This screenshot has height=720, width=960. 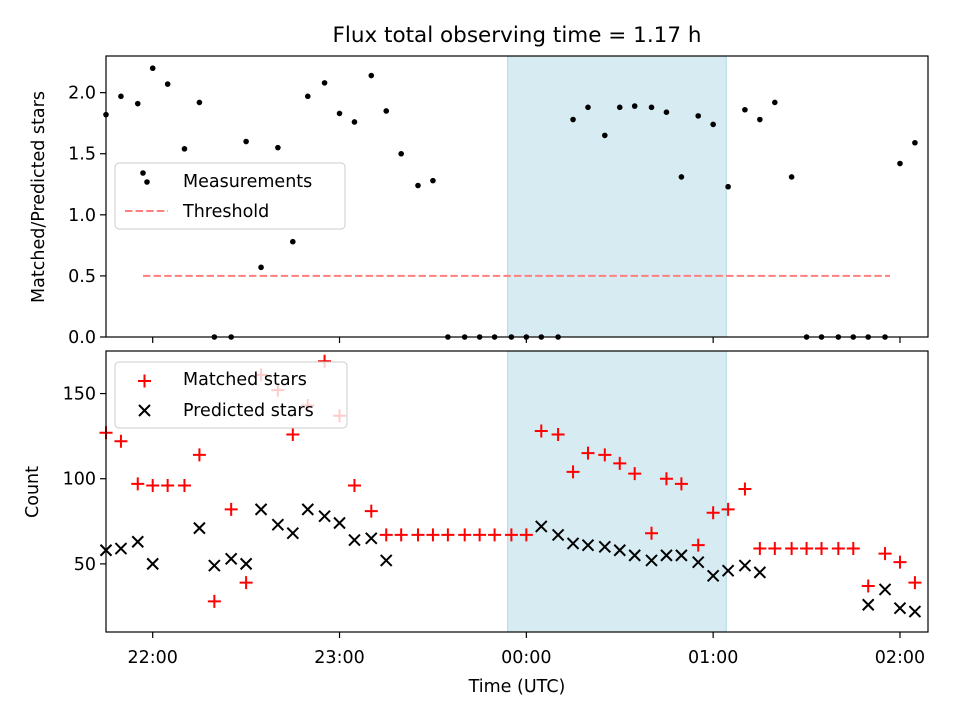 What do you see at coordinates (230, 196) in the screenshot?
I see `ratio-legend: Measurements Threshold` at bounding box center [230, 196].